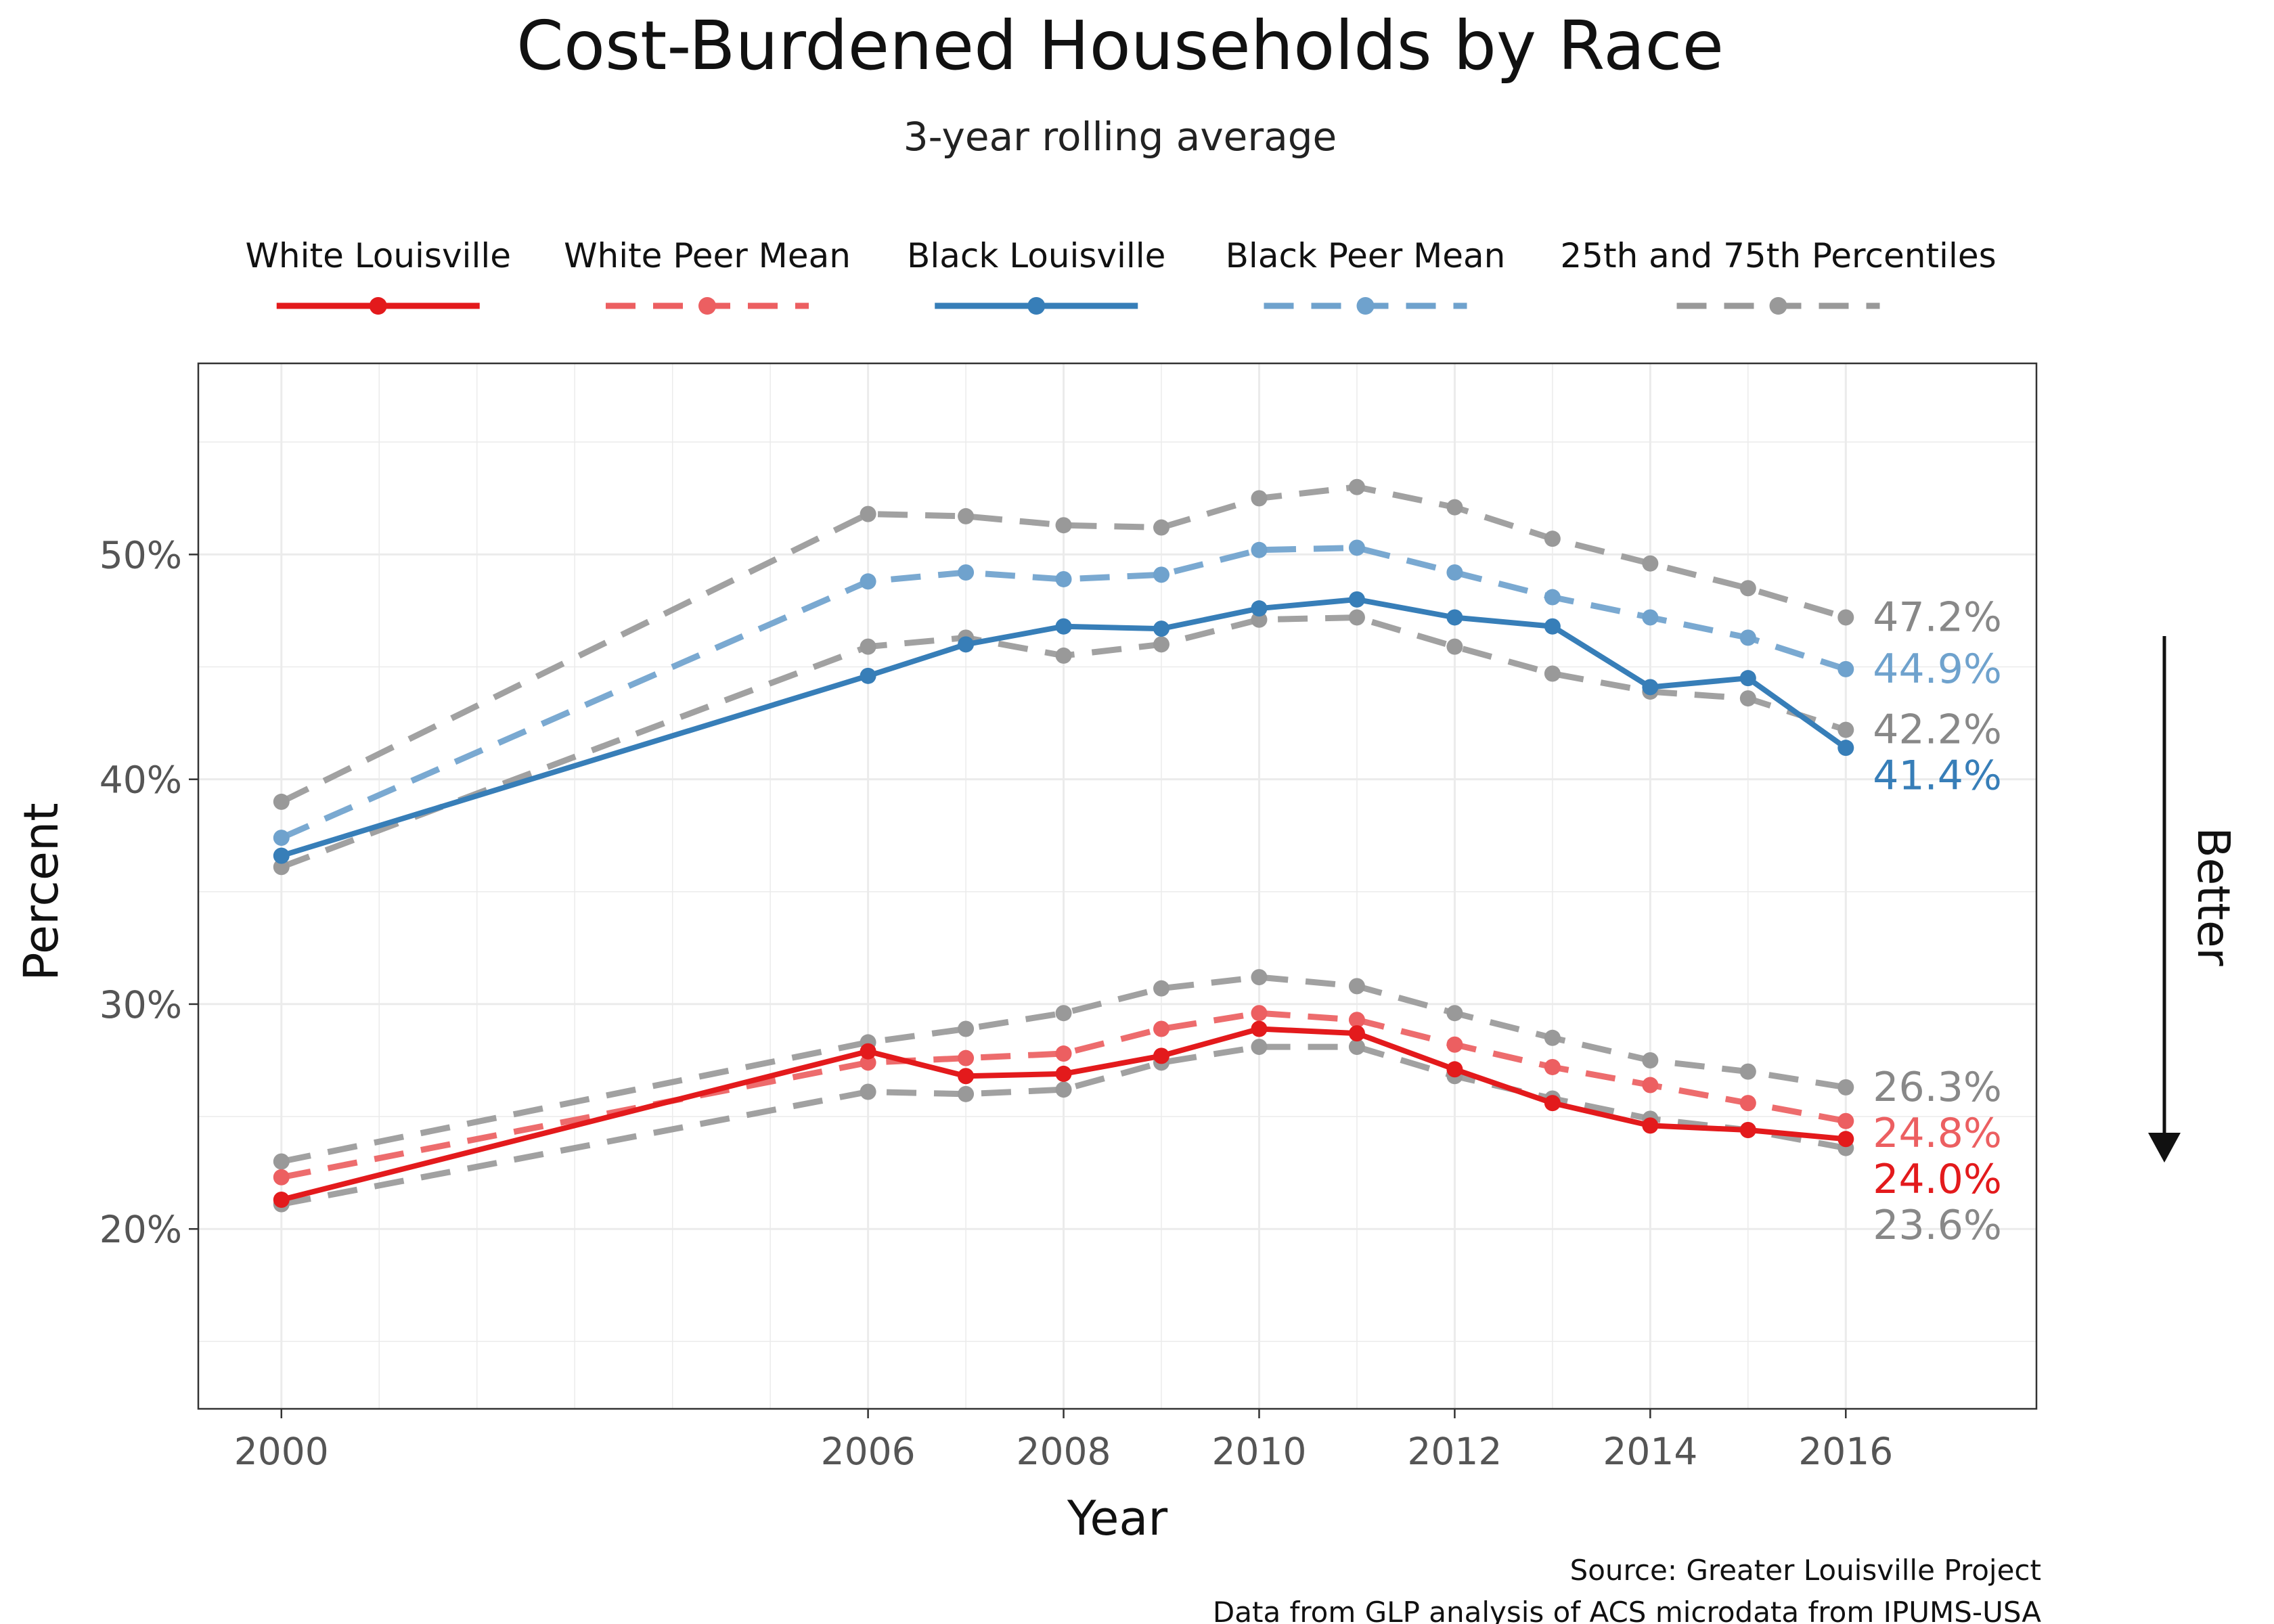 The width and height of the screenshot is (2274, 1624). Describe the element at coordinates (41, 891) in the screenshot. I see `y-axis-title: Percent` at that location.